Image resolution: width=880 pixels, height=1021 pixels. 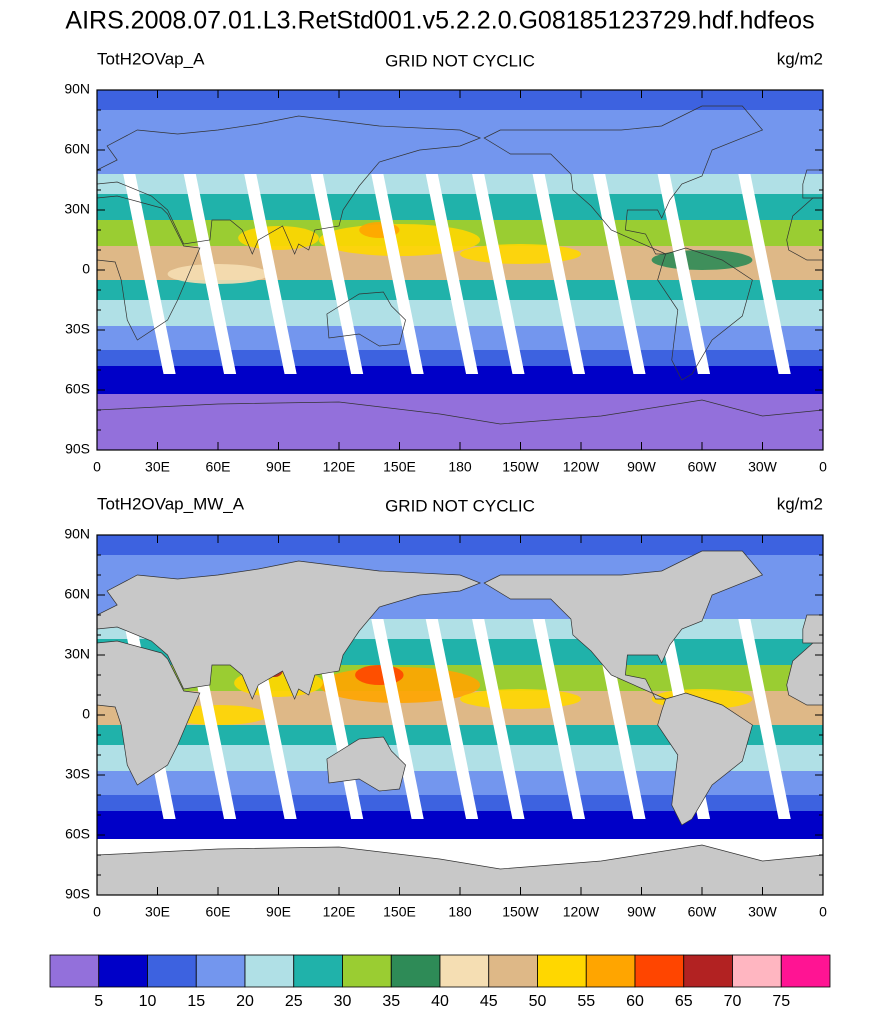 What do you see at coordinates (440, 1001) in the screenshot?
I see `colorbar-label: 40` at bounding box center [440, 1001].